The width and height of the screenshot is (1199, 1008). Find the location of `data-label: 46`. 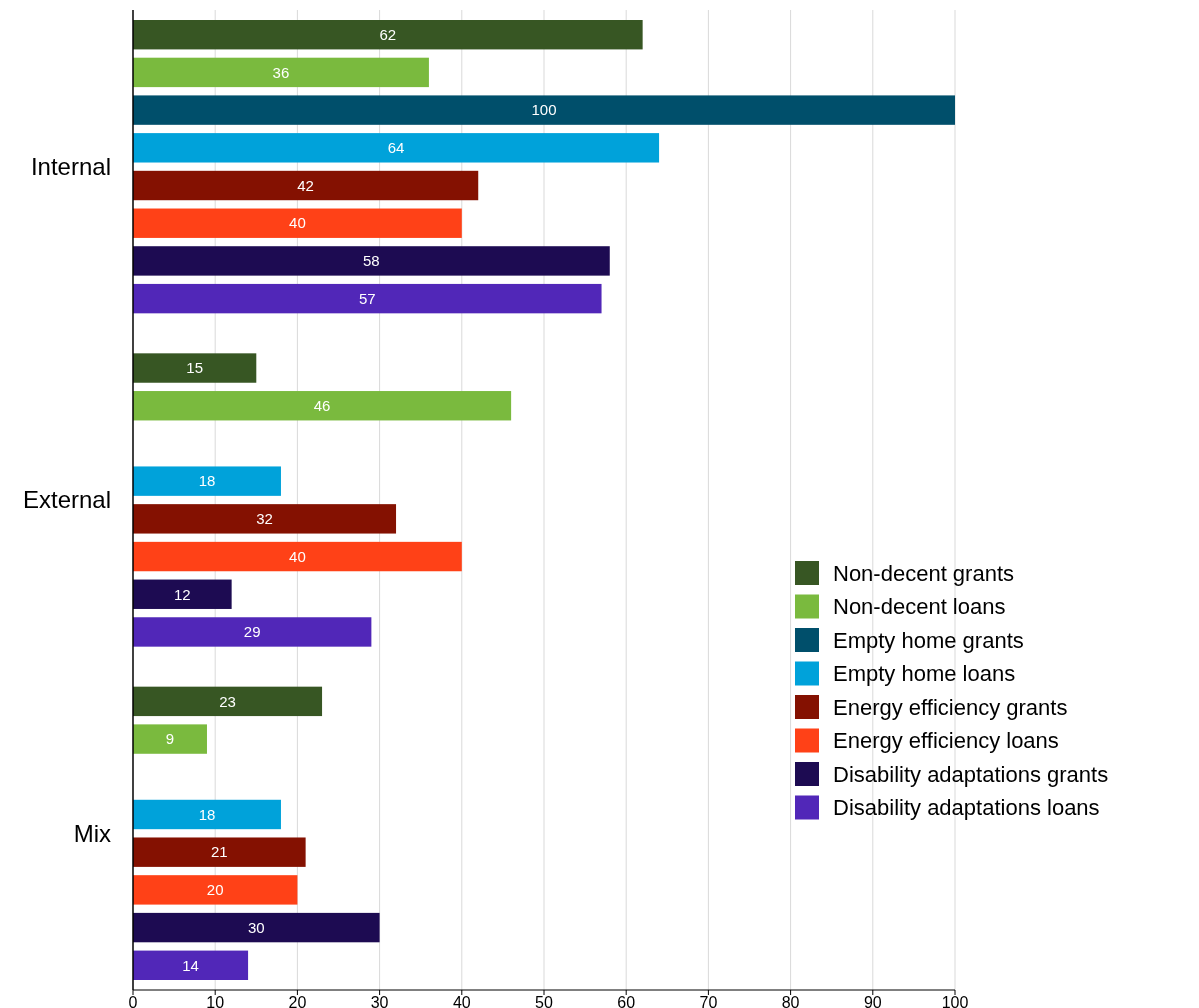

data-label: 46 is located at coordinates (322, 405).